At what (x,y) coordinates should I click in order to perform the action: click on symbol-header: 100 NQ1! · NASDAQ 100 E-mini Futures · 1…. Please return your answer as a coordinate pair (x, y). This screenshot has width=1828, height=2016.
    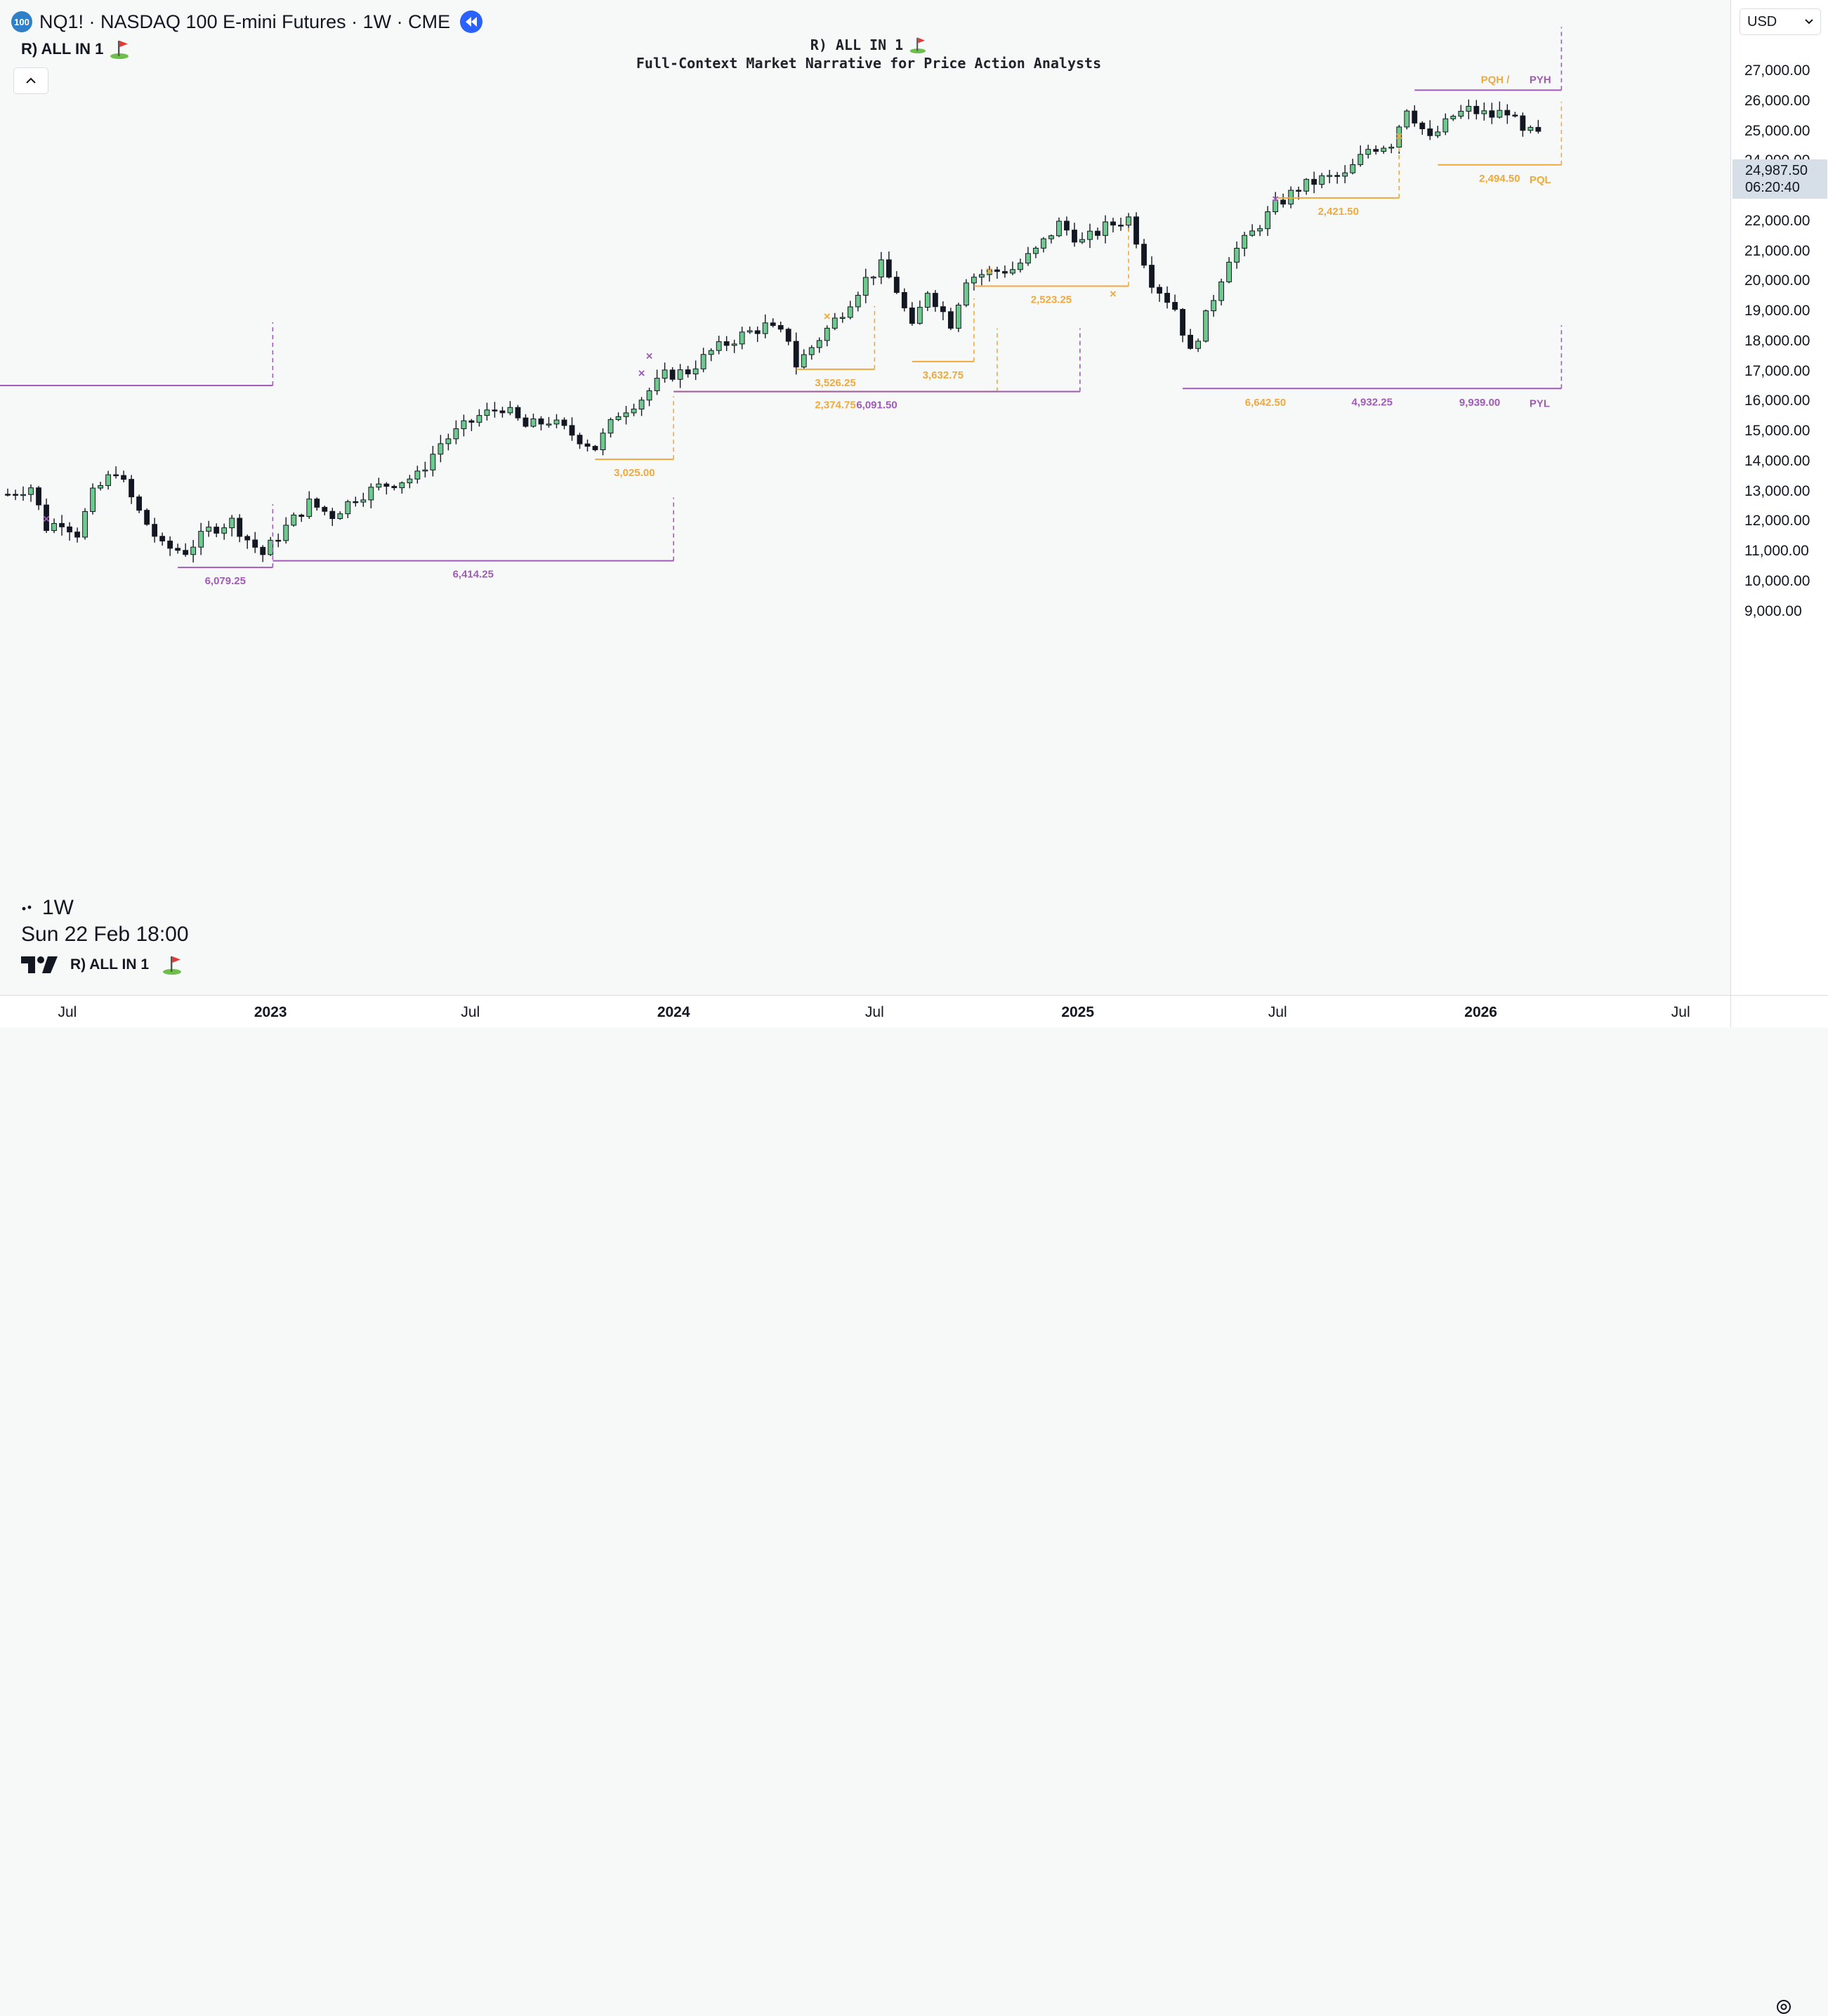
    Looking at the image, I should click on (247, 22).